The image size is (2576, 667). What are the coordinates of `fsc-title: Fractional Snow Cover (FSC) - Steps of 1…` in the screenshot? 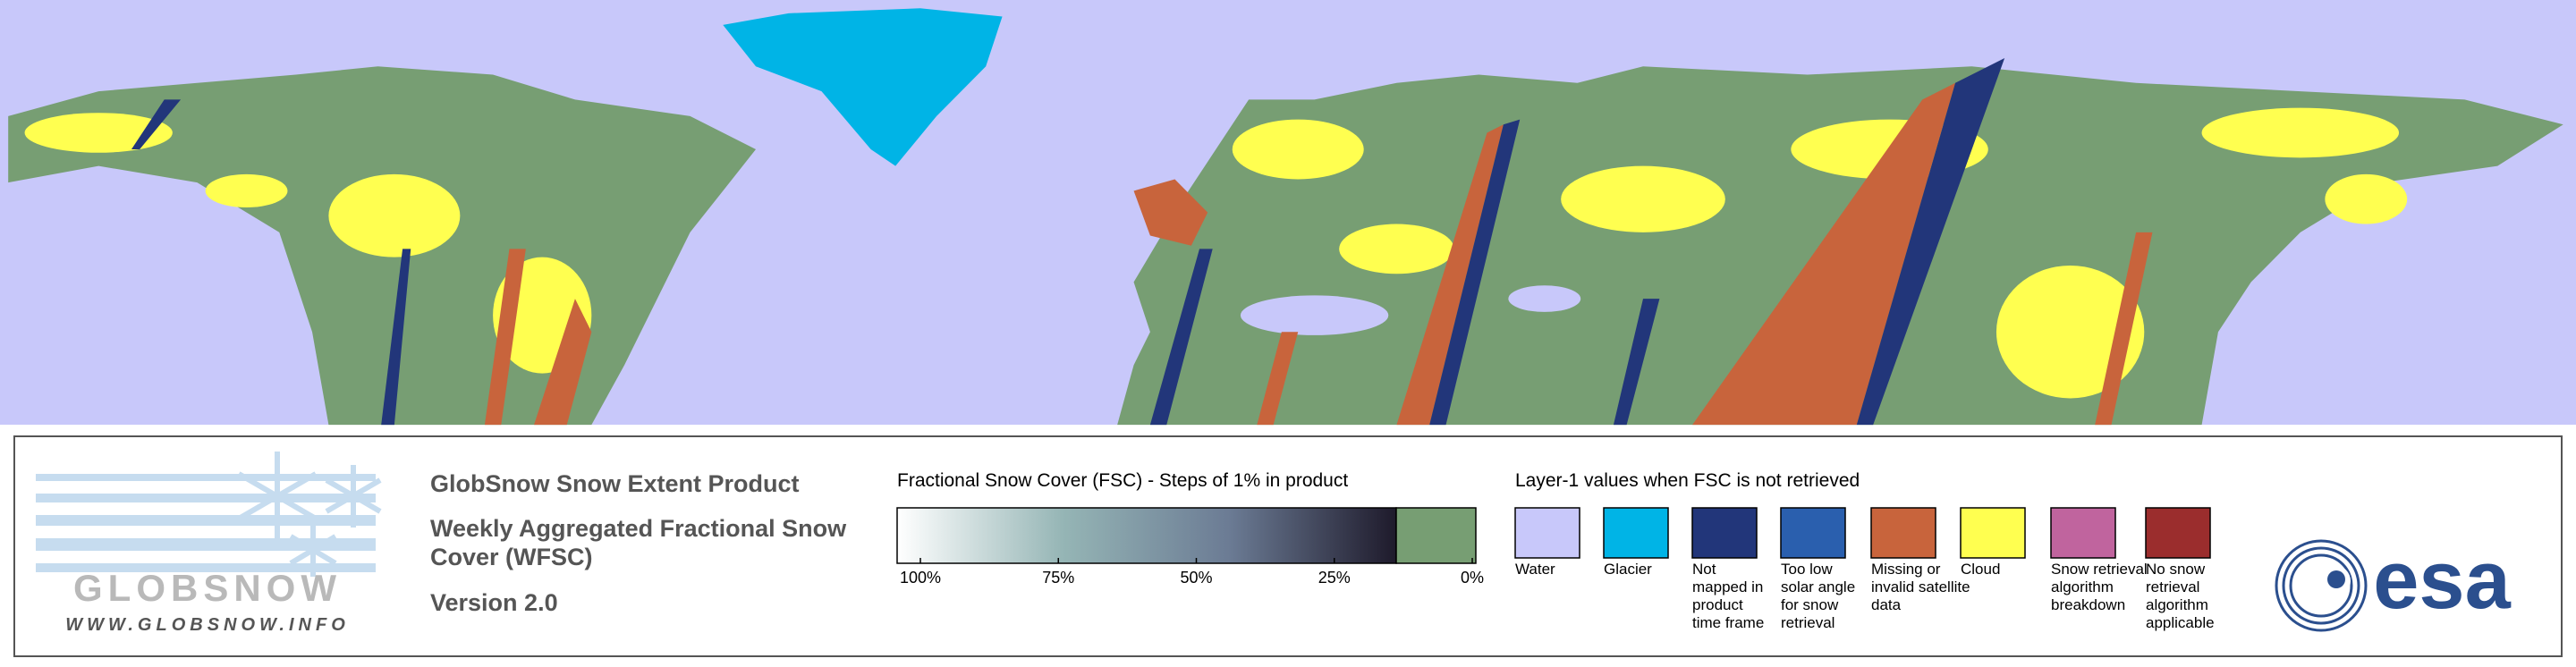 It's located at (1122, 480).